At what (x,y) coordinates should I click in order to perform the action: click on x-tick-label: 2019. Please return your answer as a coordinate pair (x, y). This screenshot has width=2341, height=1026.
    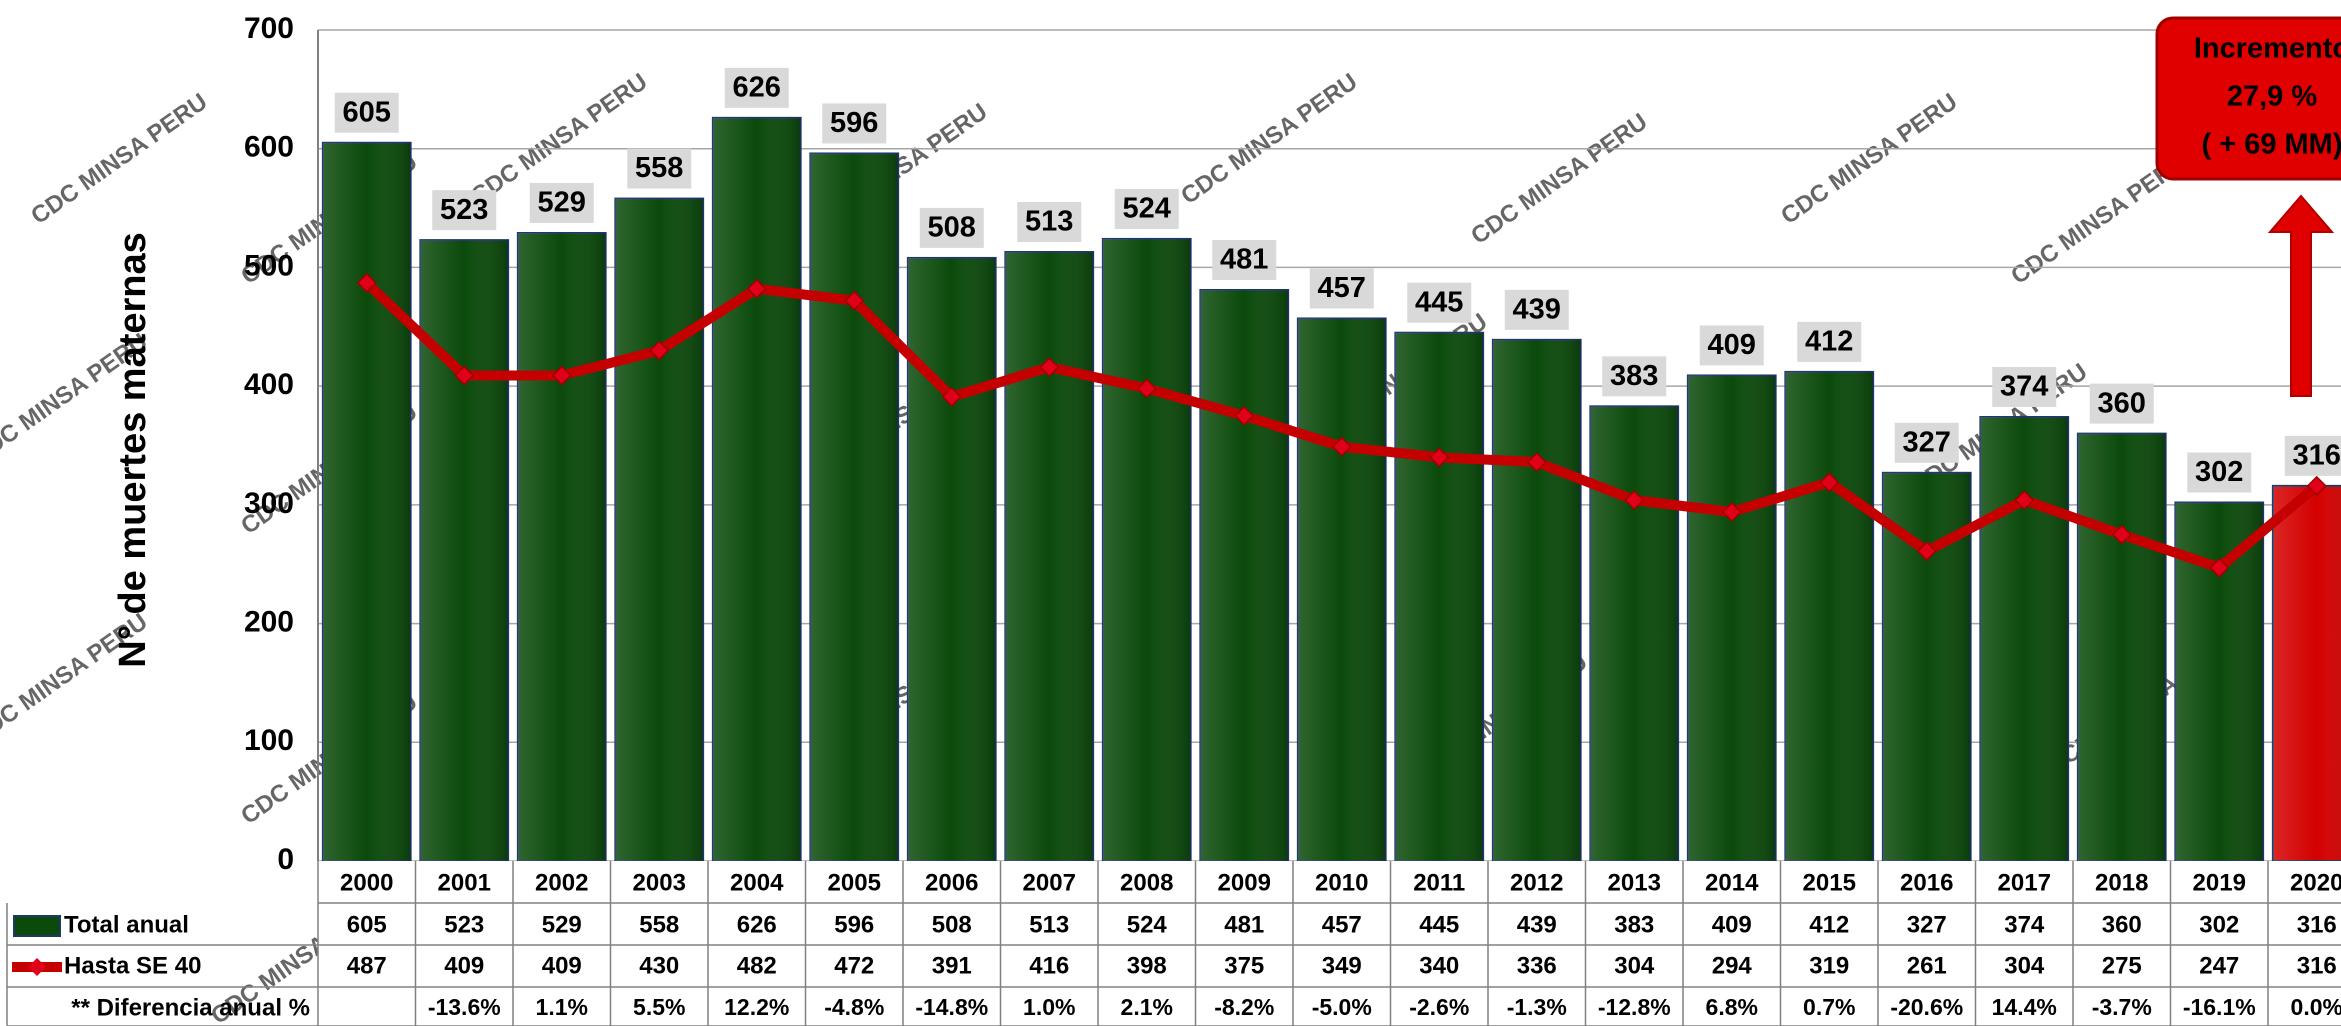
    Looking at the image, I should click on (2219, 882).